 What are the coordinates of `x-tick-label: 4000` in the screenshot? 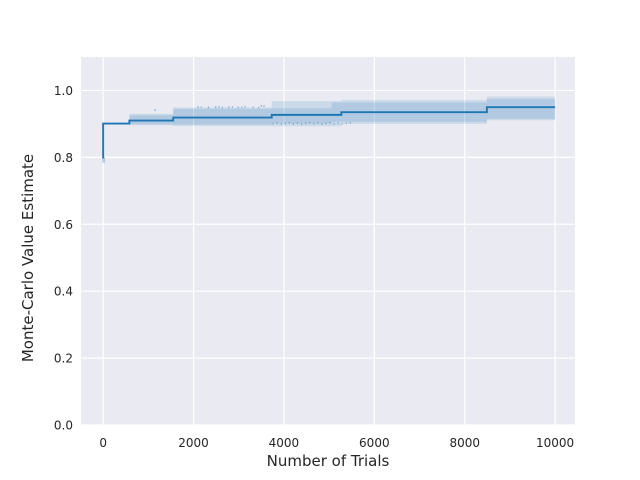 It's located at (284, 443).